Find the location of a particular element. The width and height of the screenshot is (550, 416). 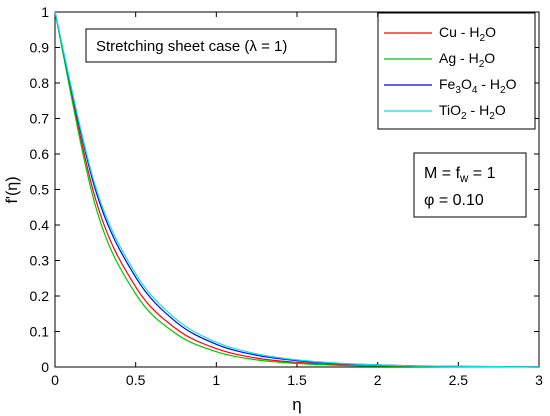

x-tick-label: 2 is located at coordinates (378, 380).